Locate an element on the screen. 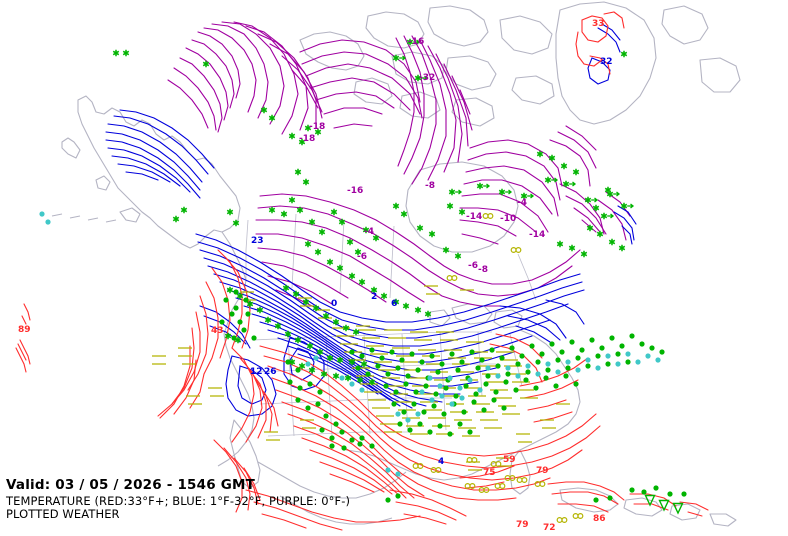 Image resolution: width=788 pixels, height=536 pixels. contour-label: 2 is located at coordinates (374, 297).